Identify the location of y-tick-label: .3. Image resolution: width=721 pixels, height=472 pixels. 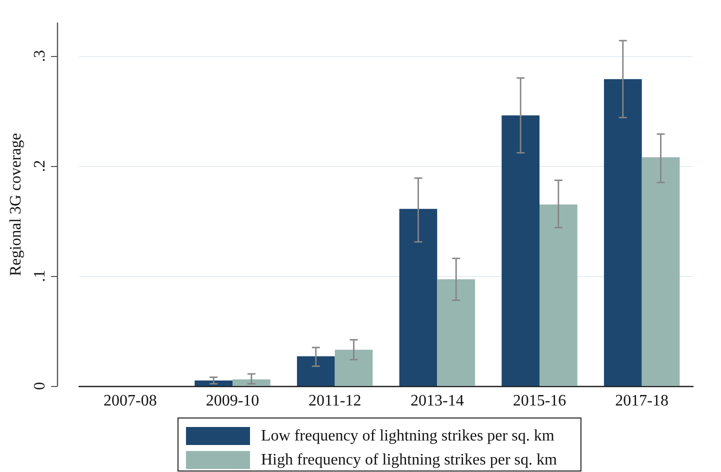
(40, 56).